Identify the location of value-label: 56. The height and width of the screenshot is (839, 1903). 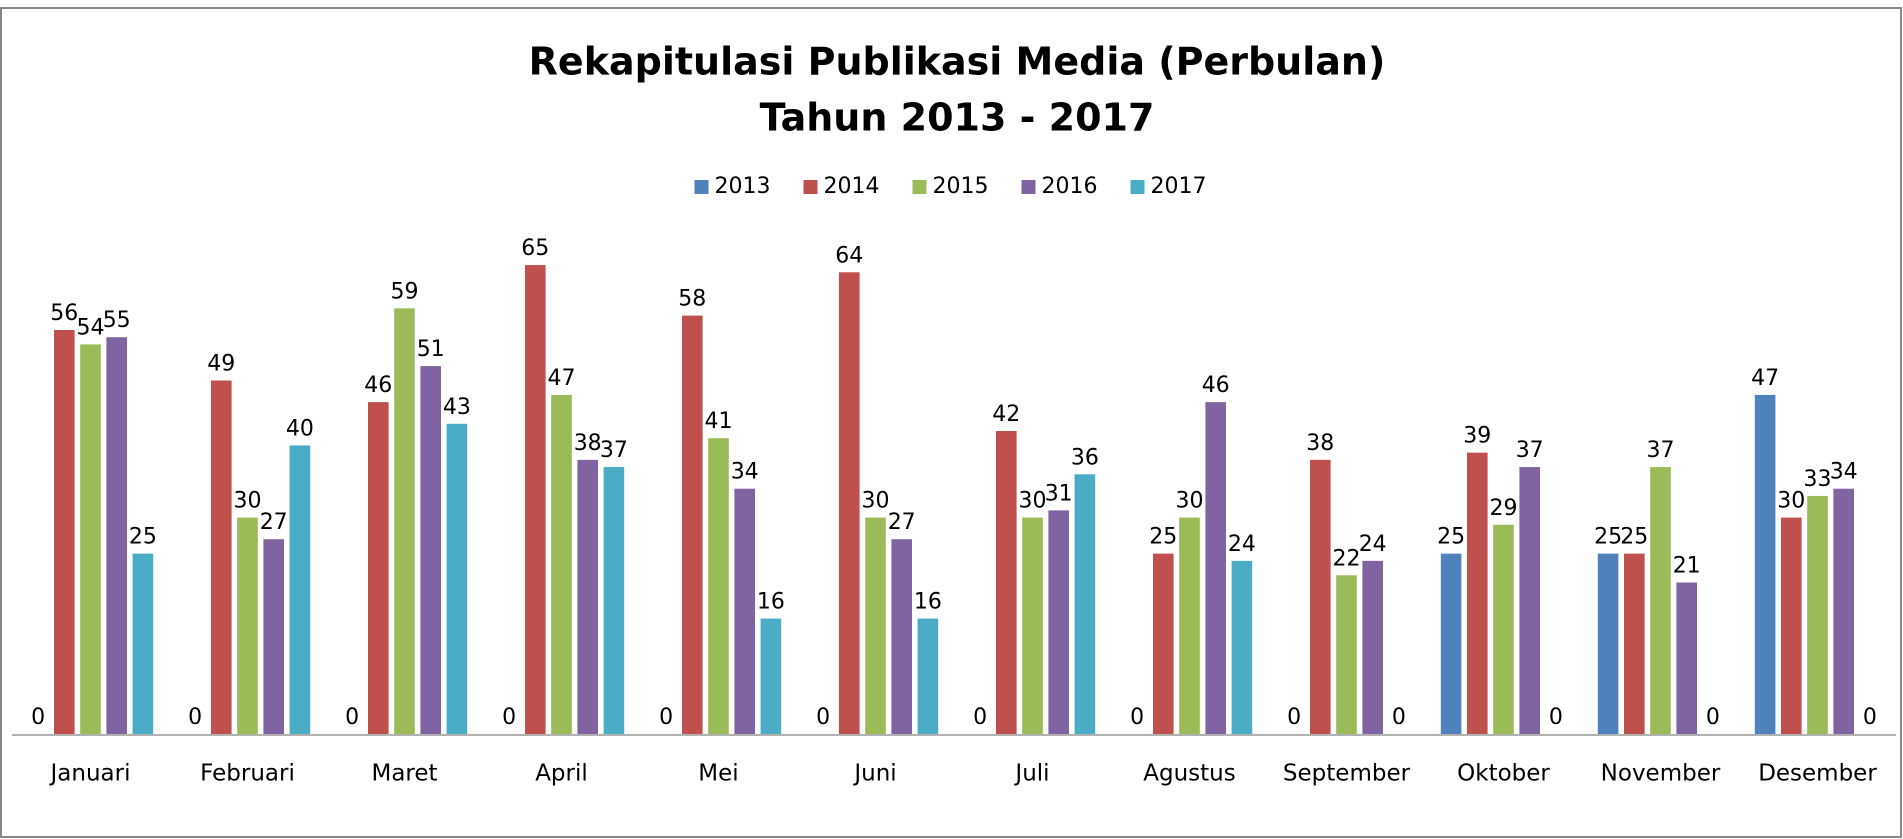
(64, 313).